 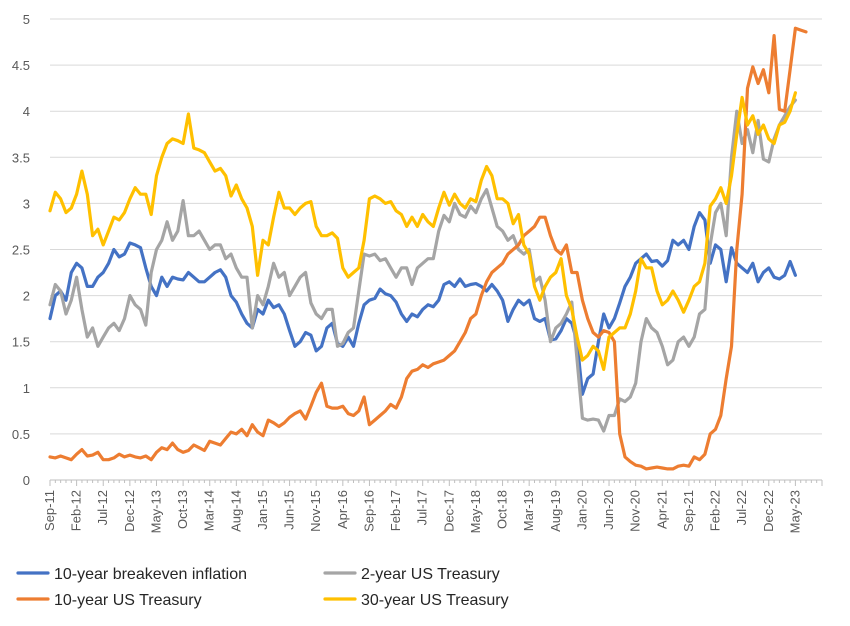 What do you see at coordinates (581, 510) in the screenshot?
I see `x-tick-label: Jan-20` at bounding box center [581, 510].